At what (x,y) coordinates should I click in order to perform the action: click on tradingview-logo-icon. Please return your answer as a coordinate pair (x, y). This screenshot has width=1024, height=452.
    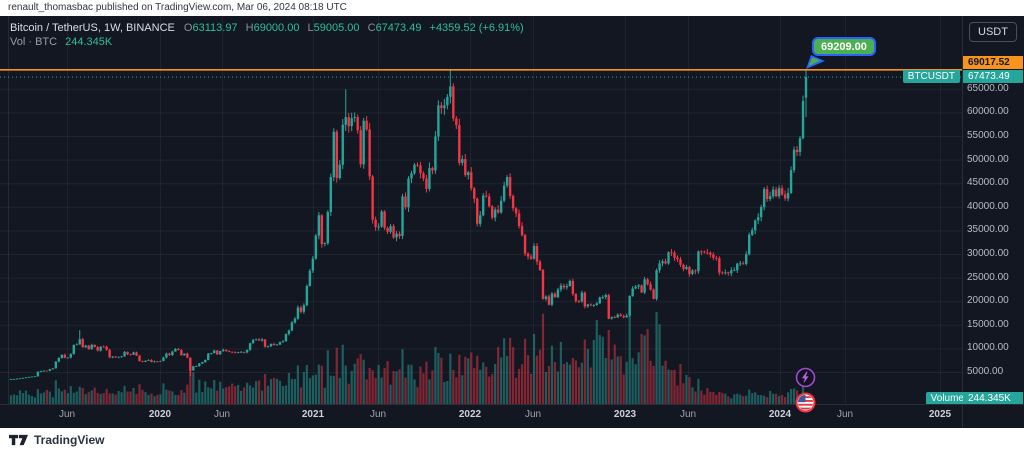
    Looking at the image, I should click on (18, 440).